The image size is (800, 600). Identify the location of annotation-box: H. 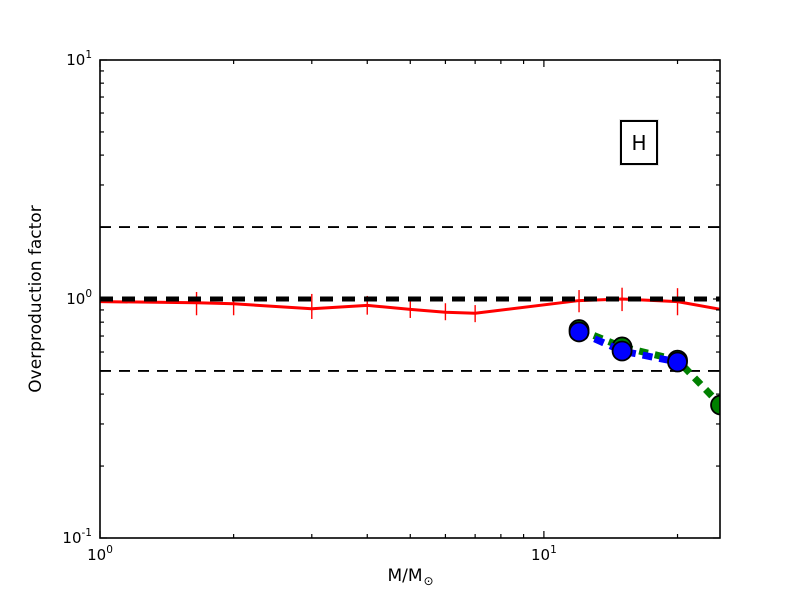
(639, 142).